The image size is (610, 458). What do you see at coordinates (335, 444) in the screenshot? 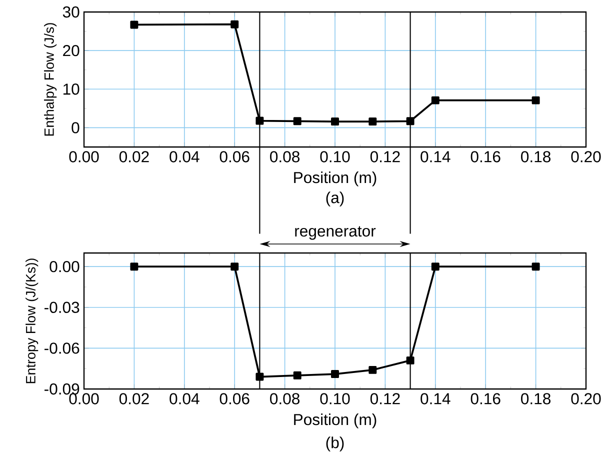
I see `text: (b)` at bounding box center [335, 444].